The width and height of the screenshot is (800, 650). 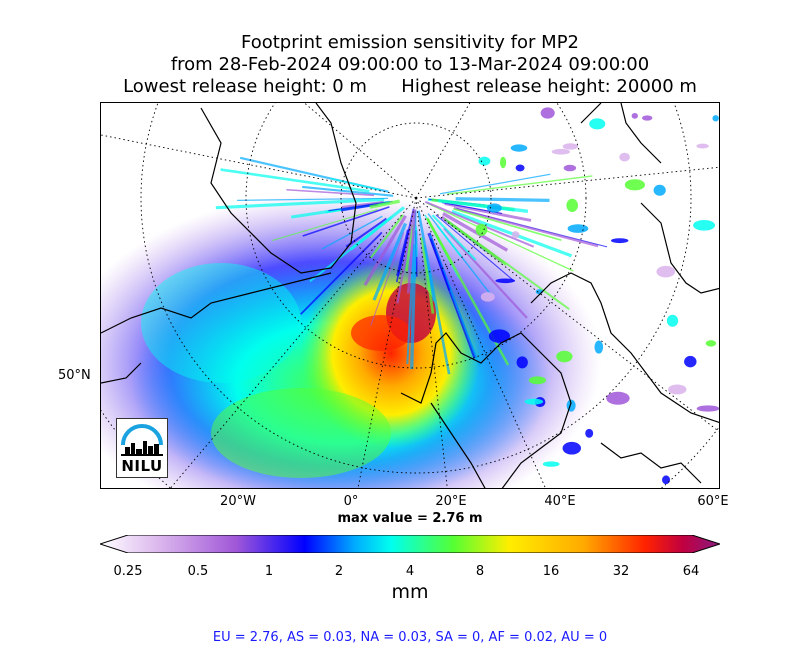 What do you see at coordinates (713, 501) in the screenshot?
I see `longitude-label-60e: 60°E` at bounding box center [713, 501].